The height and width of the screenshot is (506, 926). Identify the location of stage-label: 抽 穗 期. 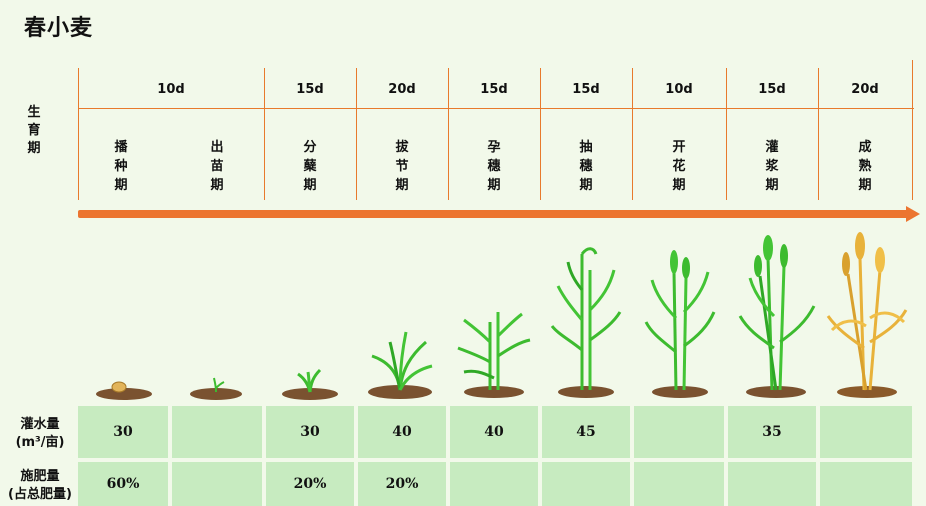
(586, 166).